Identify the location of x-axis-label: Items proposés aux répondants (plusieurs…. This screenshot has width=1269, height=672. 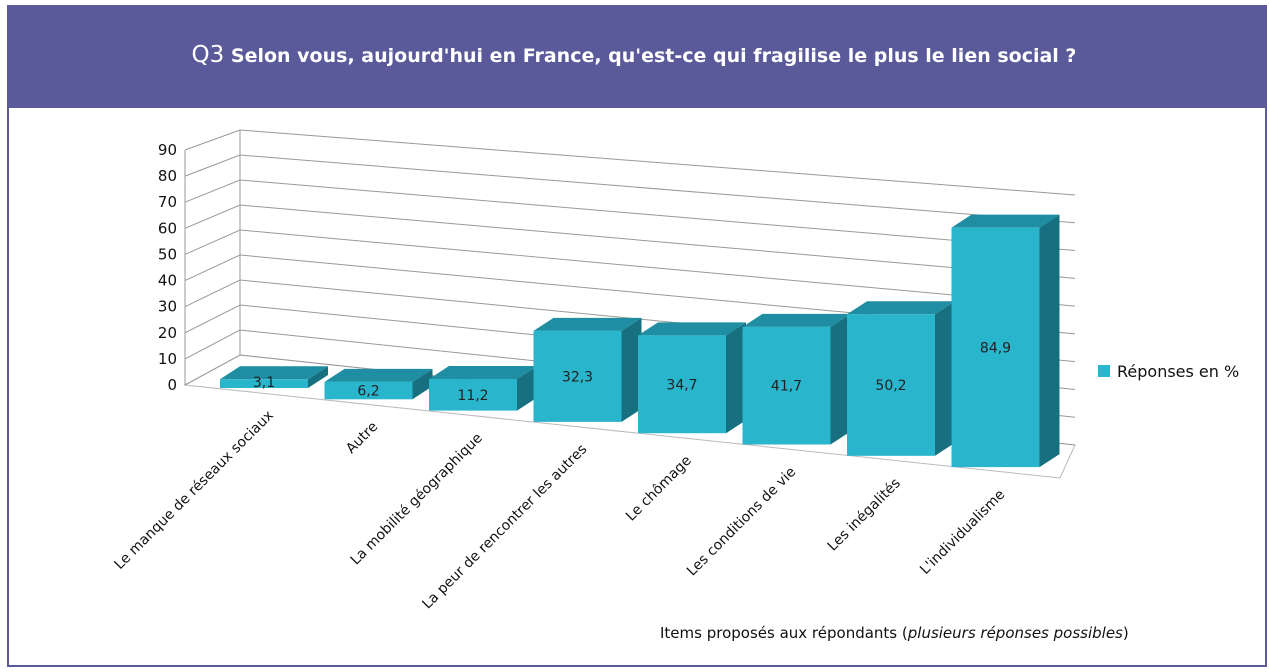
(894, 633).